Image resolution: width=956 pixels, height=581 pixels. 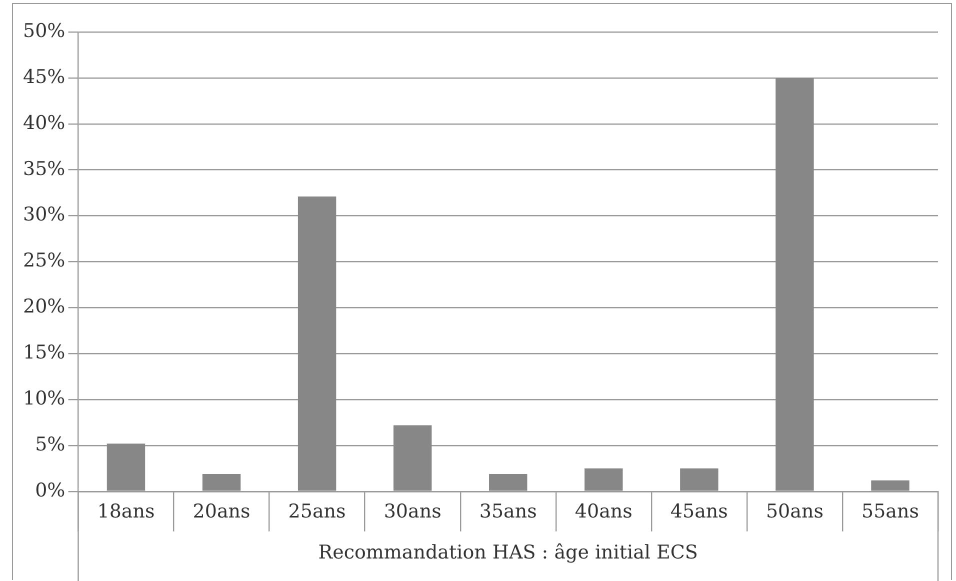 What do you see at coordinates (50, 444) in the screenshot?
I see `y-tick-label: 5%` at bounding box center [50, 444].